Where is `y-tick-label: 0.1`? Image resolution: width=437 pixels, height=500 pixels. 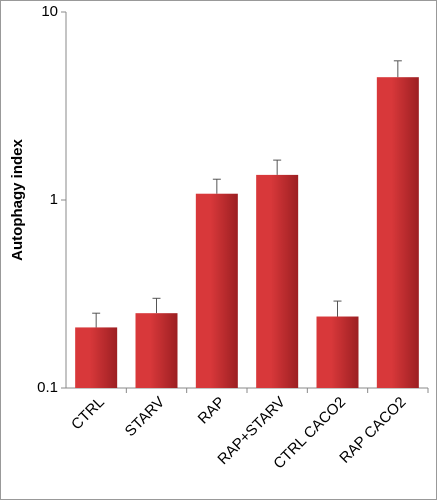 y-tick-label: 0.1 is located at coordinates (47, 387).